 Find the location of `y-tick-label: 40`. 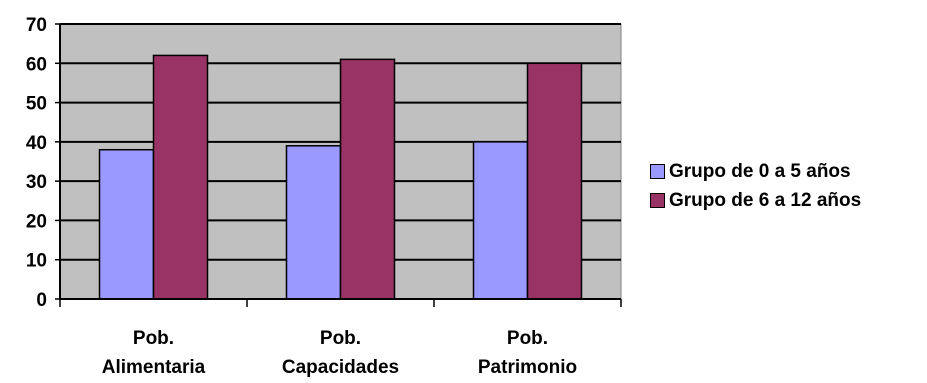

y-tick-label: 40 is located at coordinates (36, 143).